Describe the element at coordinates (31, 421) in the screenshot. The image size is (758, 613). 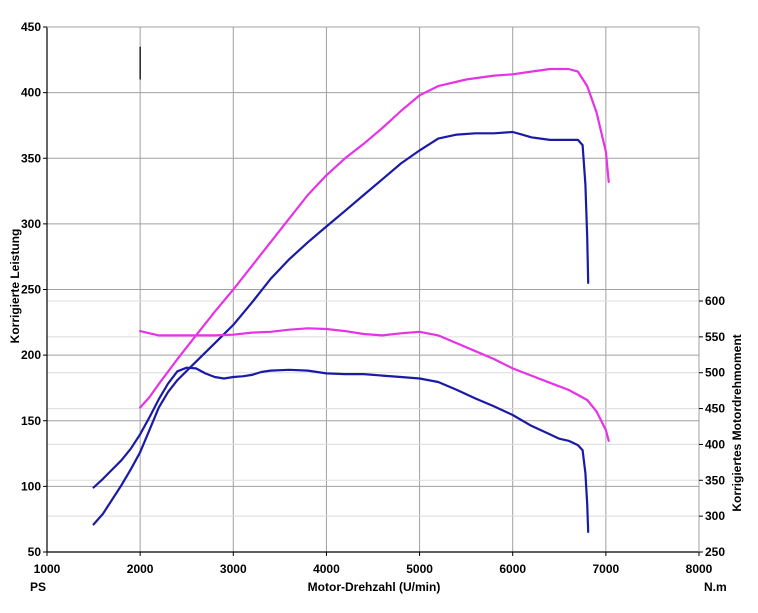
I see `y-left-tick-label: 150` at that location.